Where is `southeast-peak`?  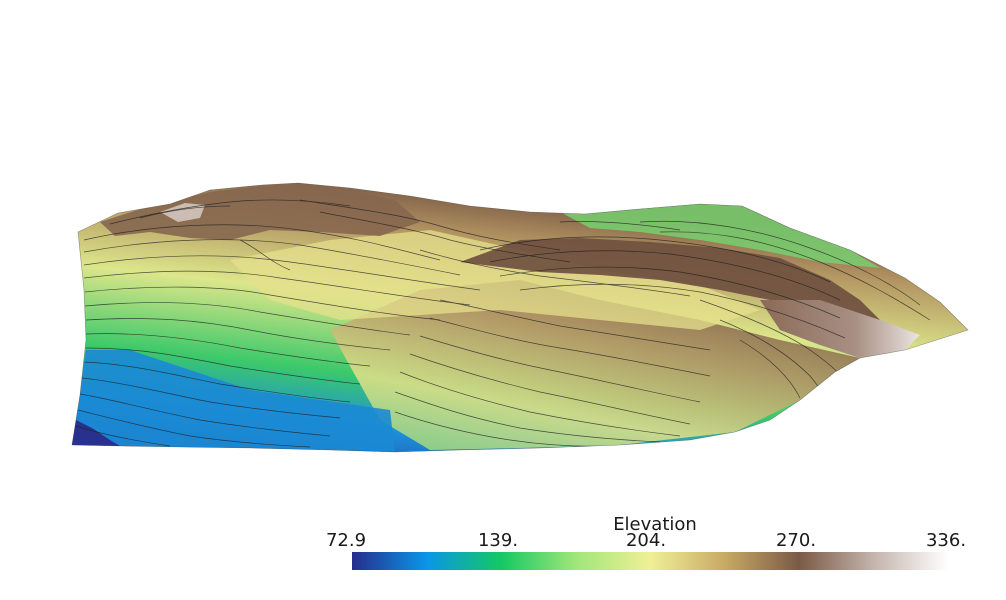
southeast-peak is located at coordinates (840, 329).